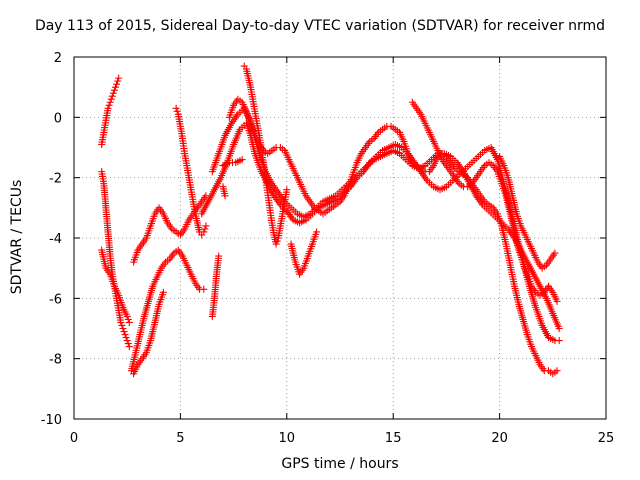  I want to click on y-tick-label: 0, so click(58, 118).